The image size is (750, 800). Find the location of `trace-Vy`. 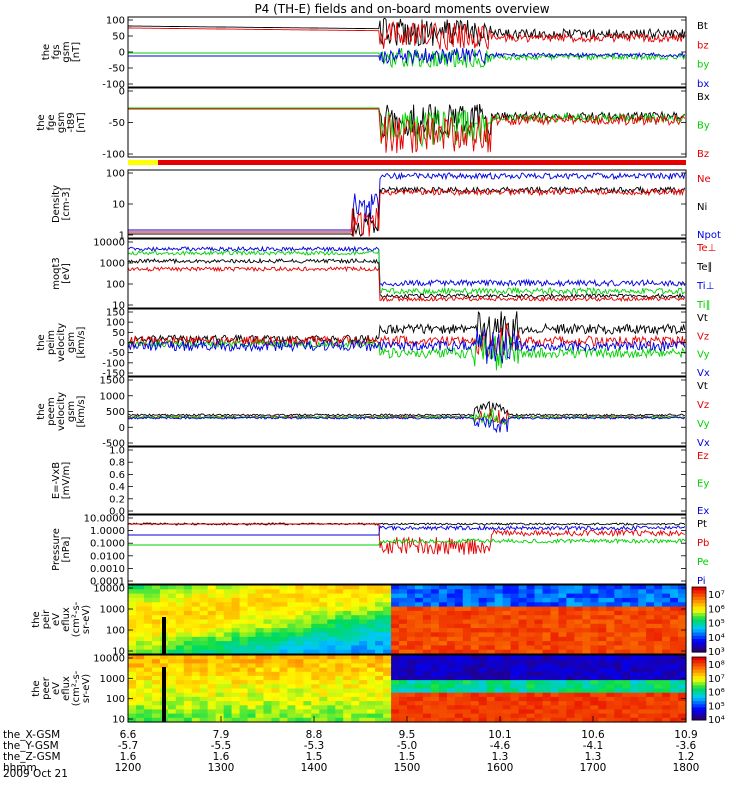

trace-Vy is located at coordinates (406, 353).